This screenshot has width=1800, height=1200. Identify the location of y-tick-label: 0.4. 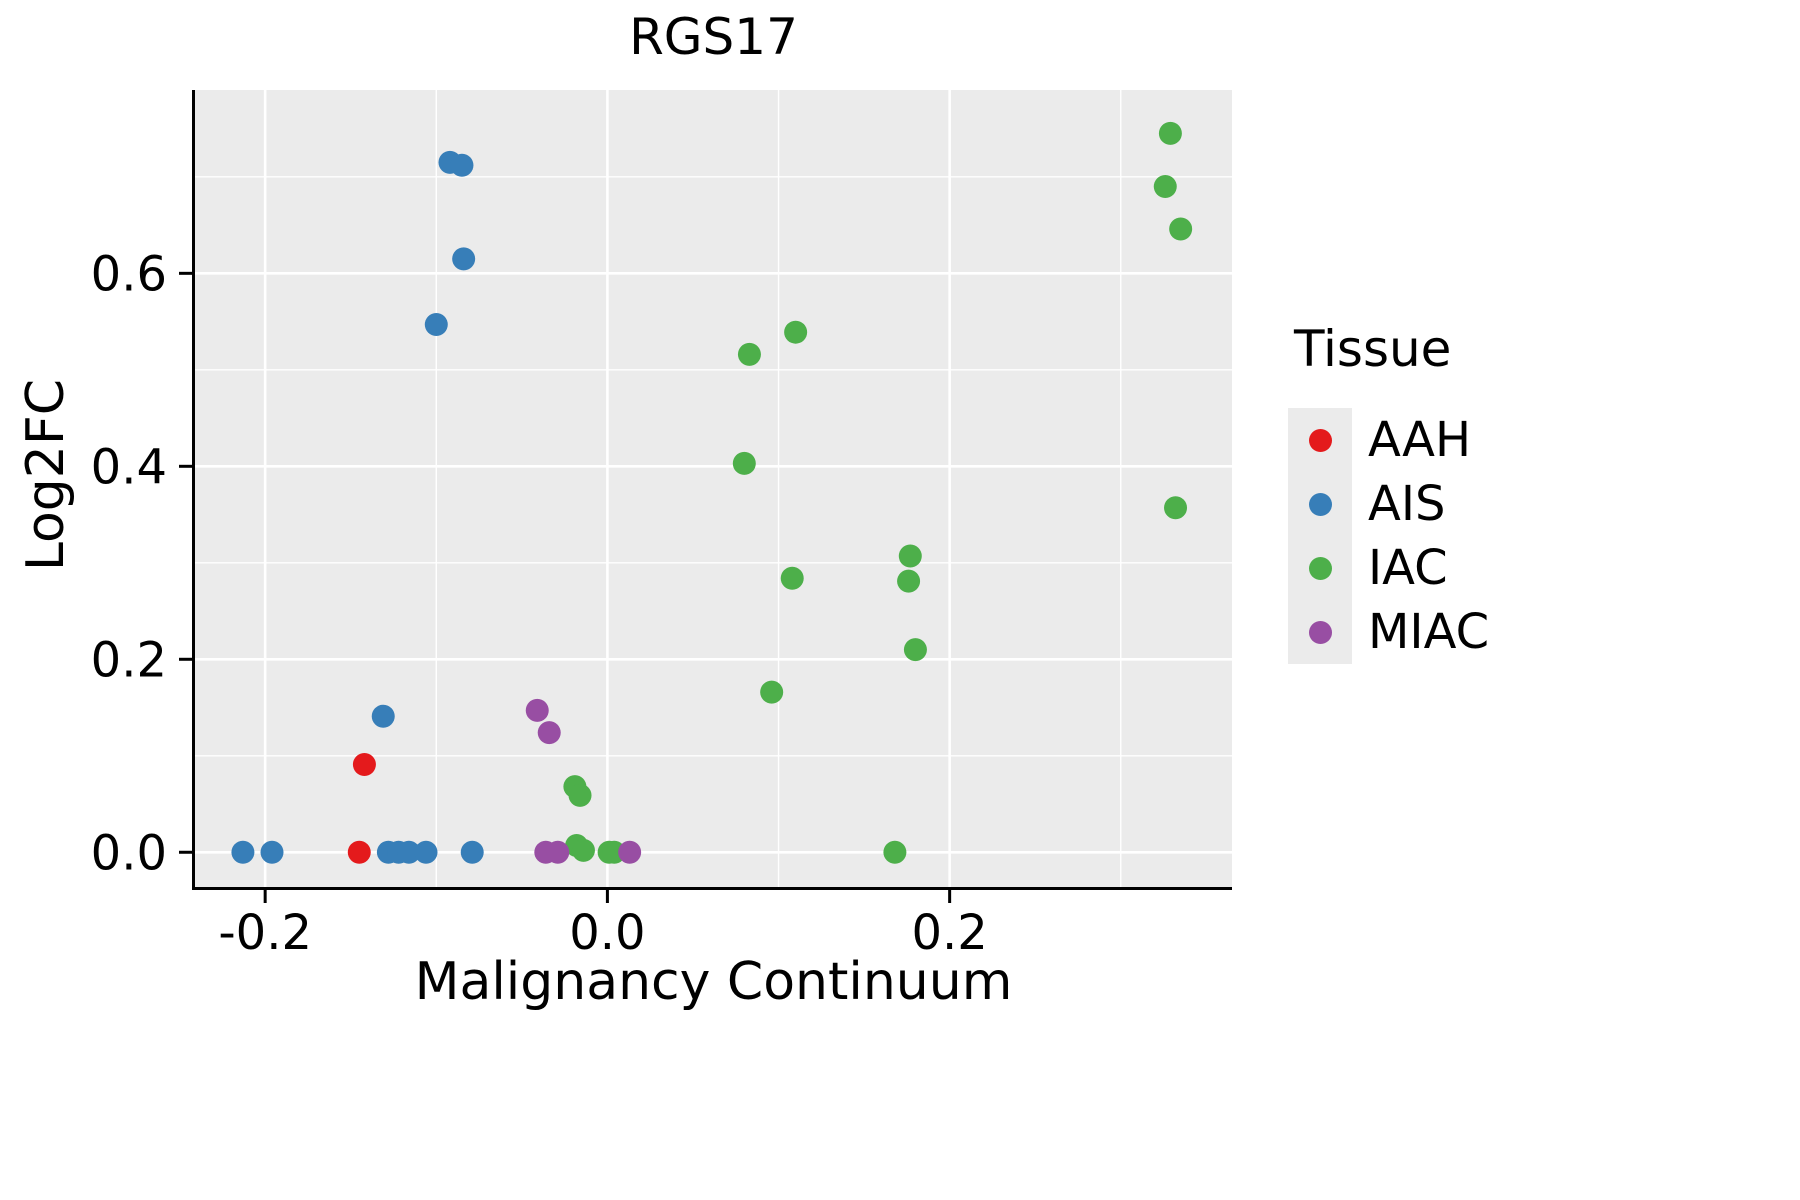
(129, 467).